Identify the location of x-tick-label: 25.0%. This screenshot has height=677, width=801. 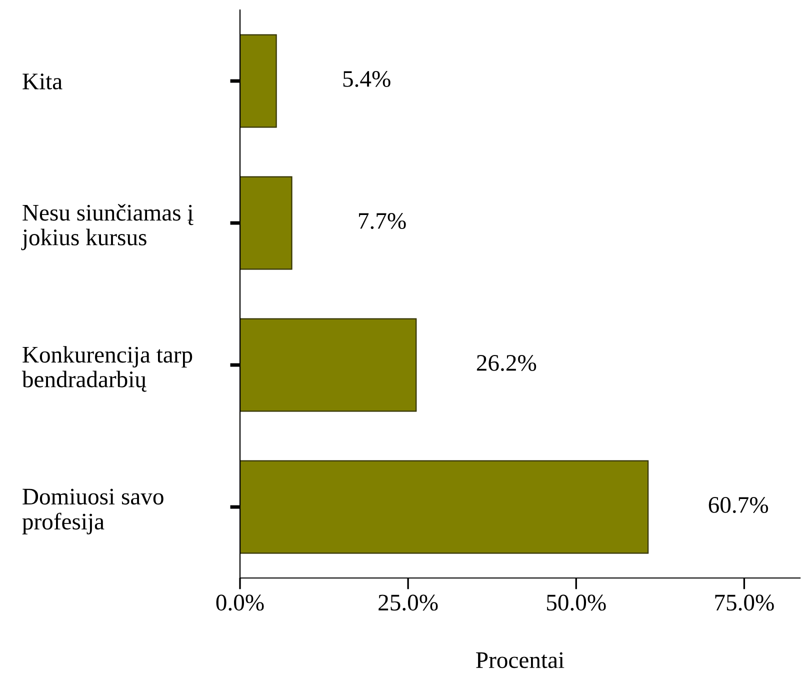
(408, 602).